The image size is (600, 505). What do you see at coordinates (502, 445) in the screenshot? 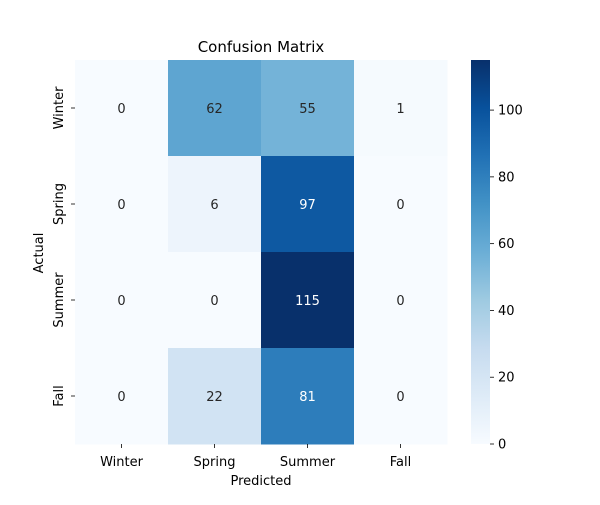
I see `colorbar-tick-label: 0` at bounding box center [502, 445].